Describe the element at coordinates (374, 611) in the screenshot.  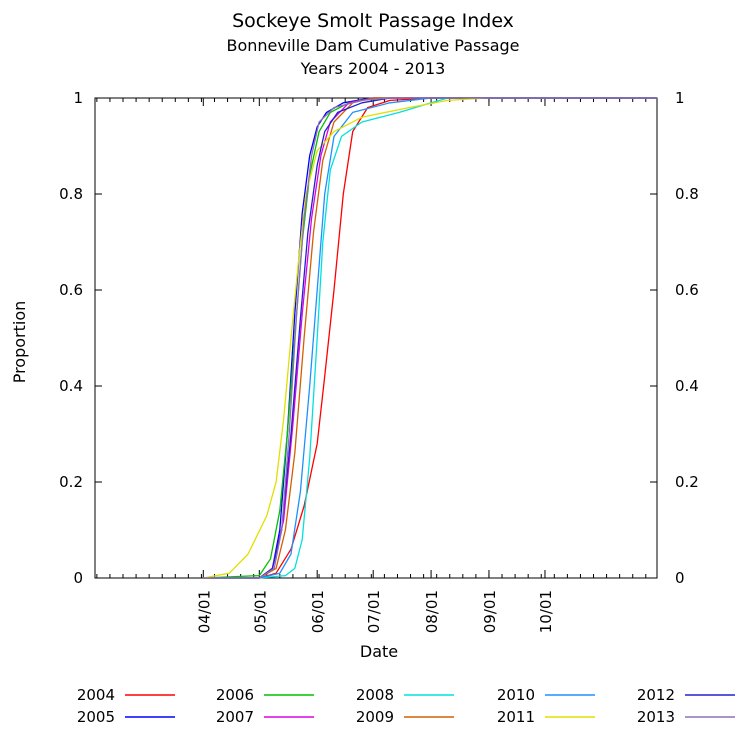
I see `x-tick-label: 07/01` at that location.